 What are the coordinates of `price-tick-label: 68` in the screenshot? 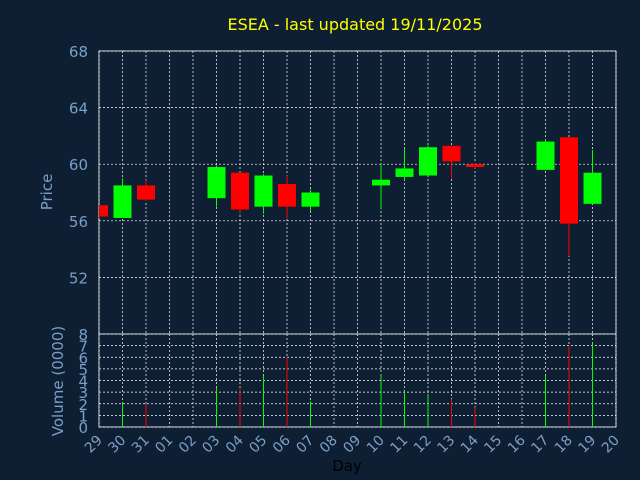 It's located at (78, 52).